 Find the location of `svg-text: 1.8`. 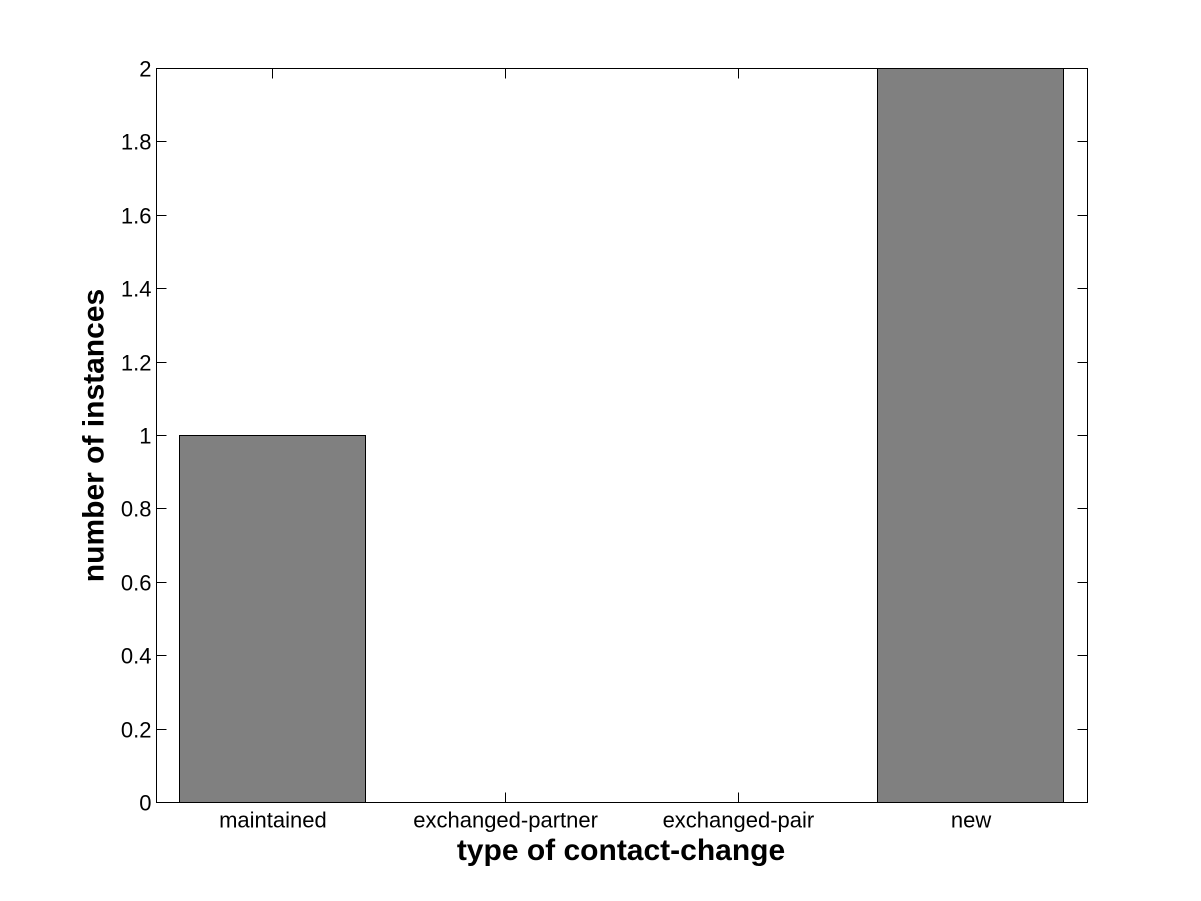

svg-text: 1.8 is located at coordinates (136, 141).